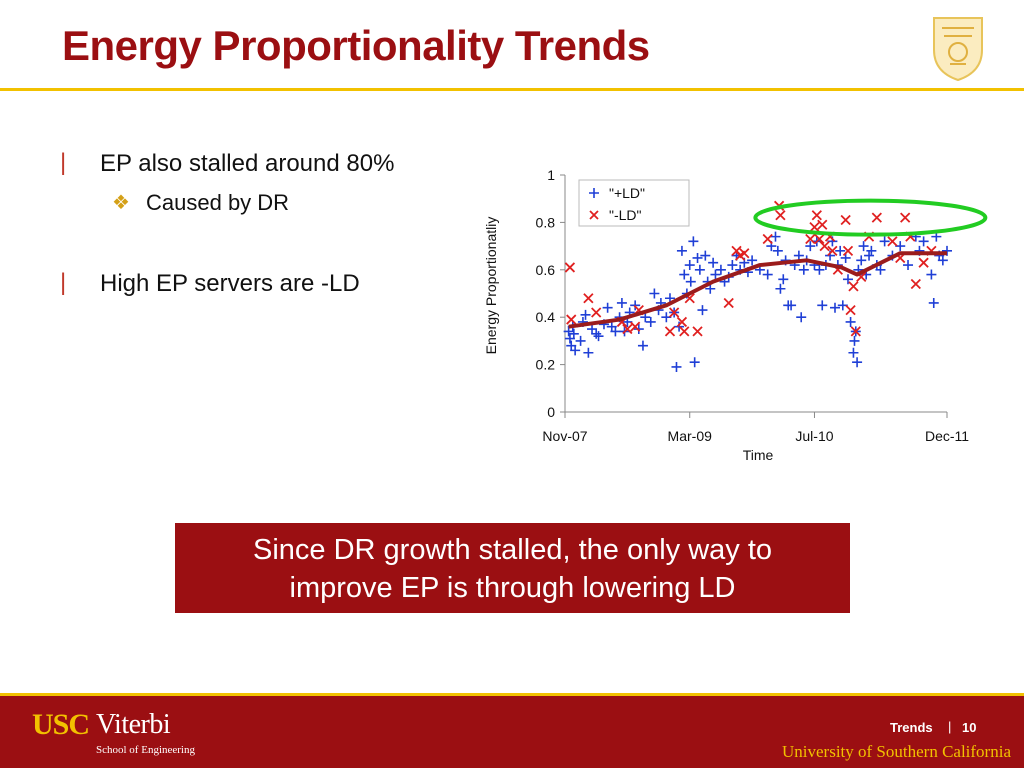 This screenshot has height=768, width=1024. Describe the element at coordinates (625, 215) in the screenshot. I see `legend-label: "-LD"` at that location.